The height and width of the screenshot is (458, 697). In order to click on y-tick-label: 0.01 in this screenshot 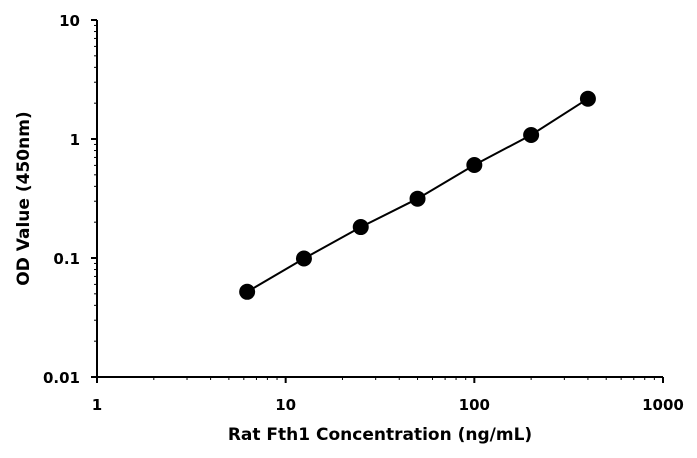, I will do `click(61, 378)`.